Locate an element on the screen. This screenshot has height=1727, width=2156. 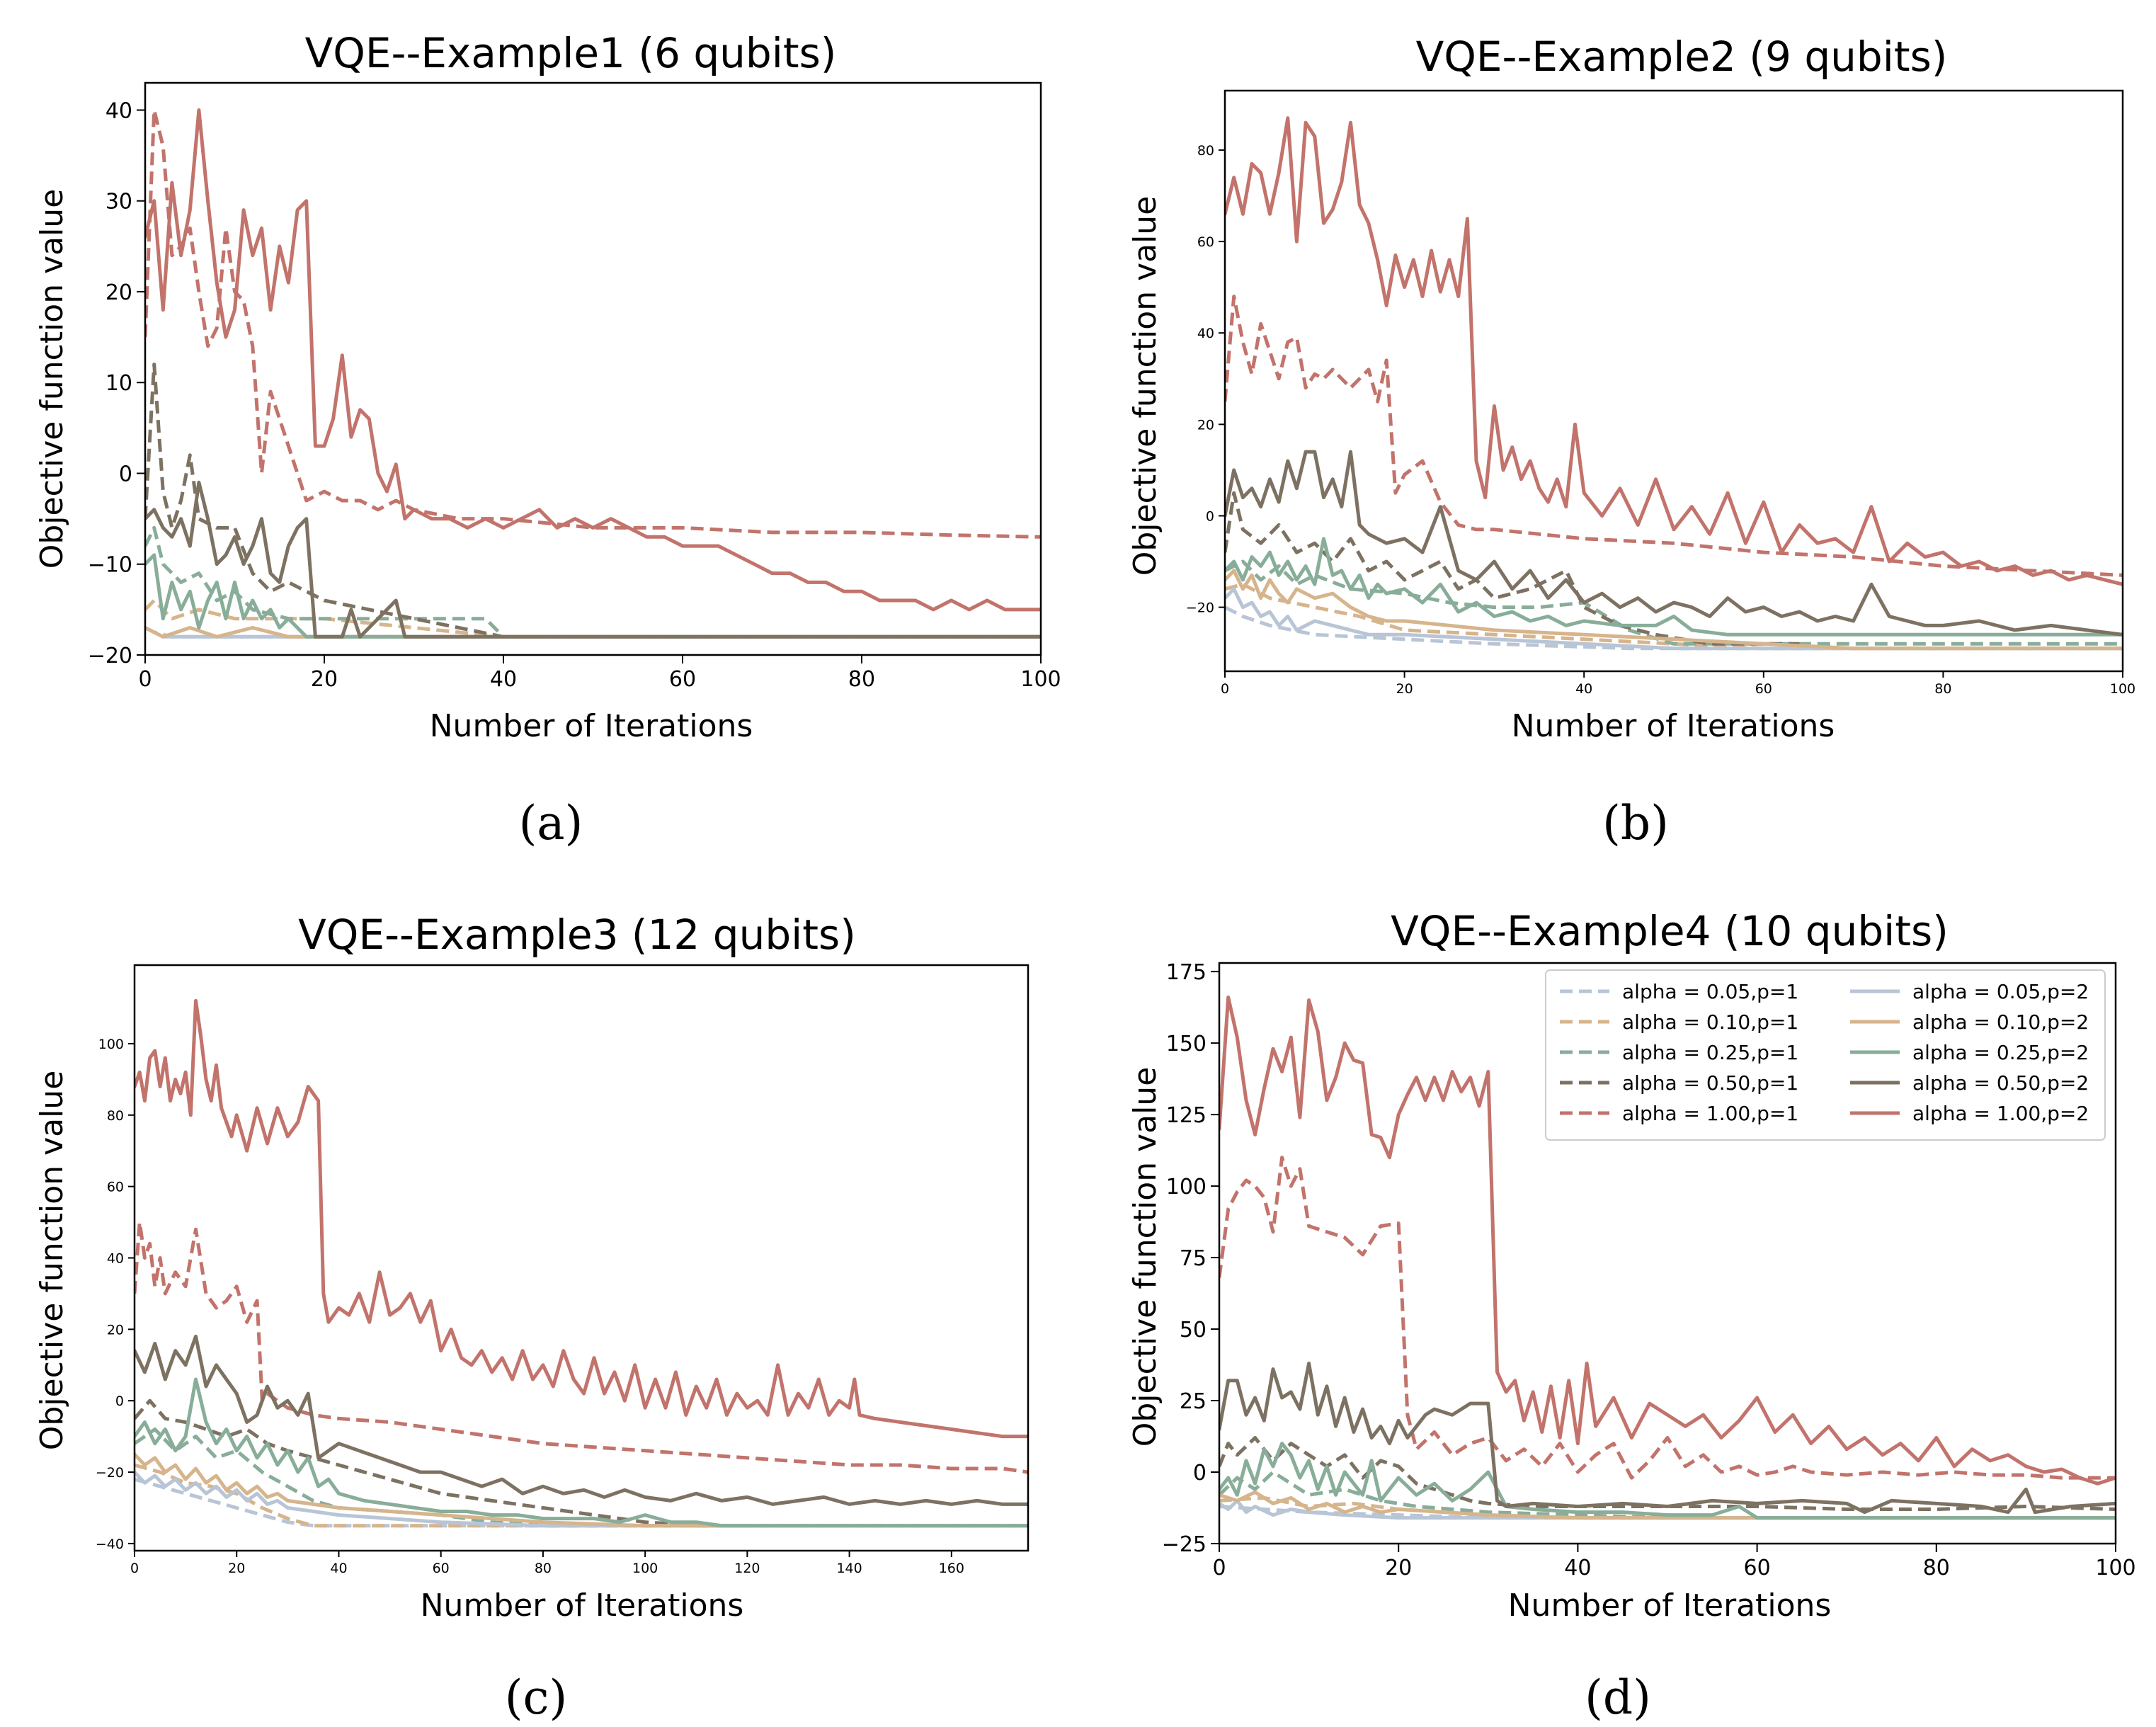
panel-b-ylabel: Objective function value is located at coordinates (1145, 386).